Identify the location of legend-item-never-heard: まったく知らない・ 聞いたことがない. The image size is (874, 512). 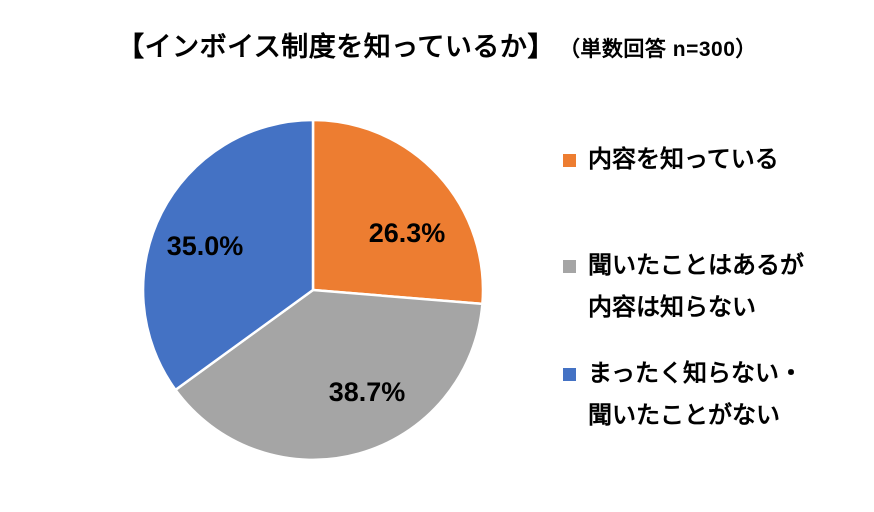
(713, 395).